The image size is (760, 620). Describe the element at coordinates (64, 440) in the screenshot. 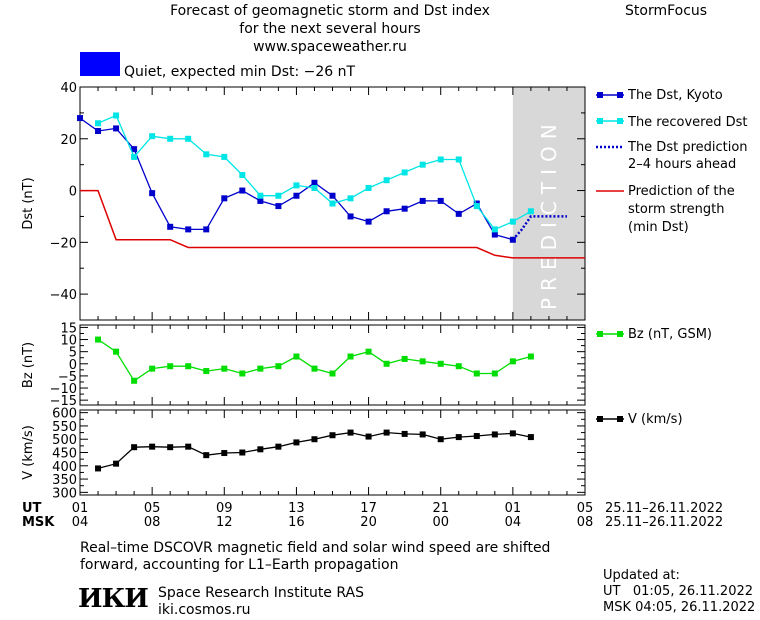

I see `y-tick-label: 500` at that location.